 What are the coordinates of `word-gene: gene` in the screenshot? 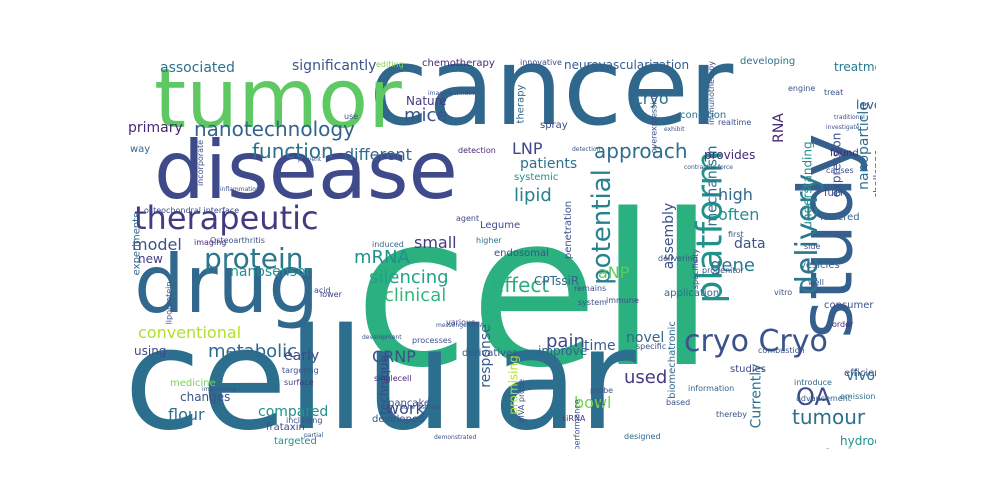 It's located at (732, 265).